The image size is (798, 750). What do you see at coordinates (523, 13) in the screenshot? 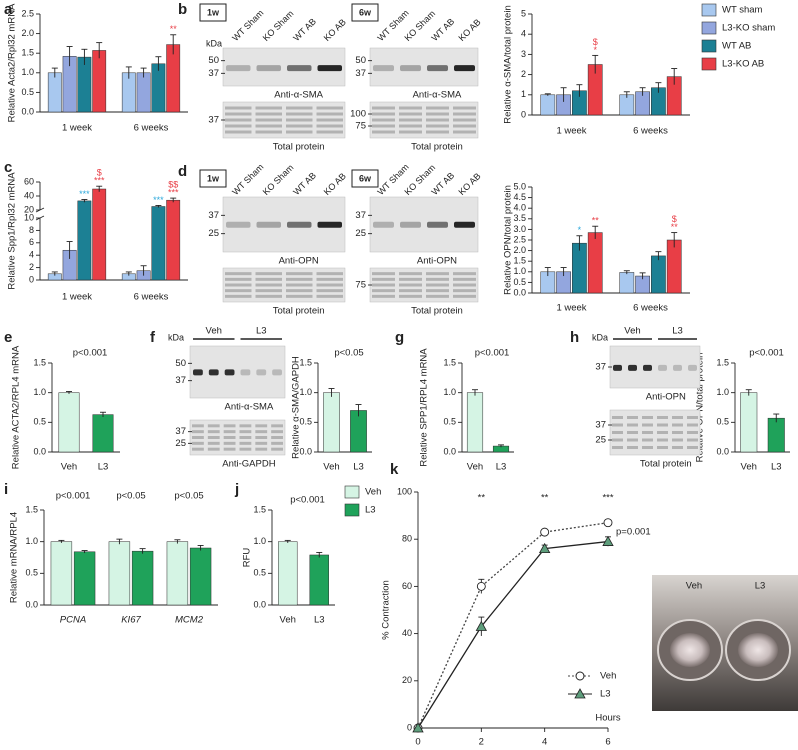
I see `y-tick-label: 5` at bounding box center [523, 13].